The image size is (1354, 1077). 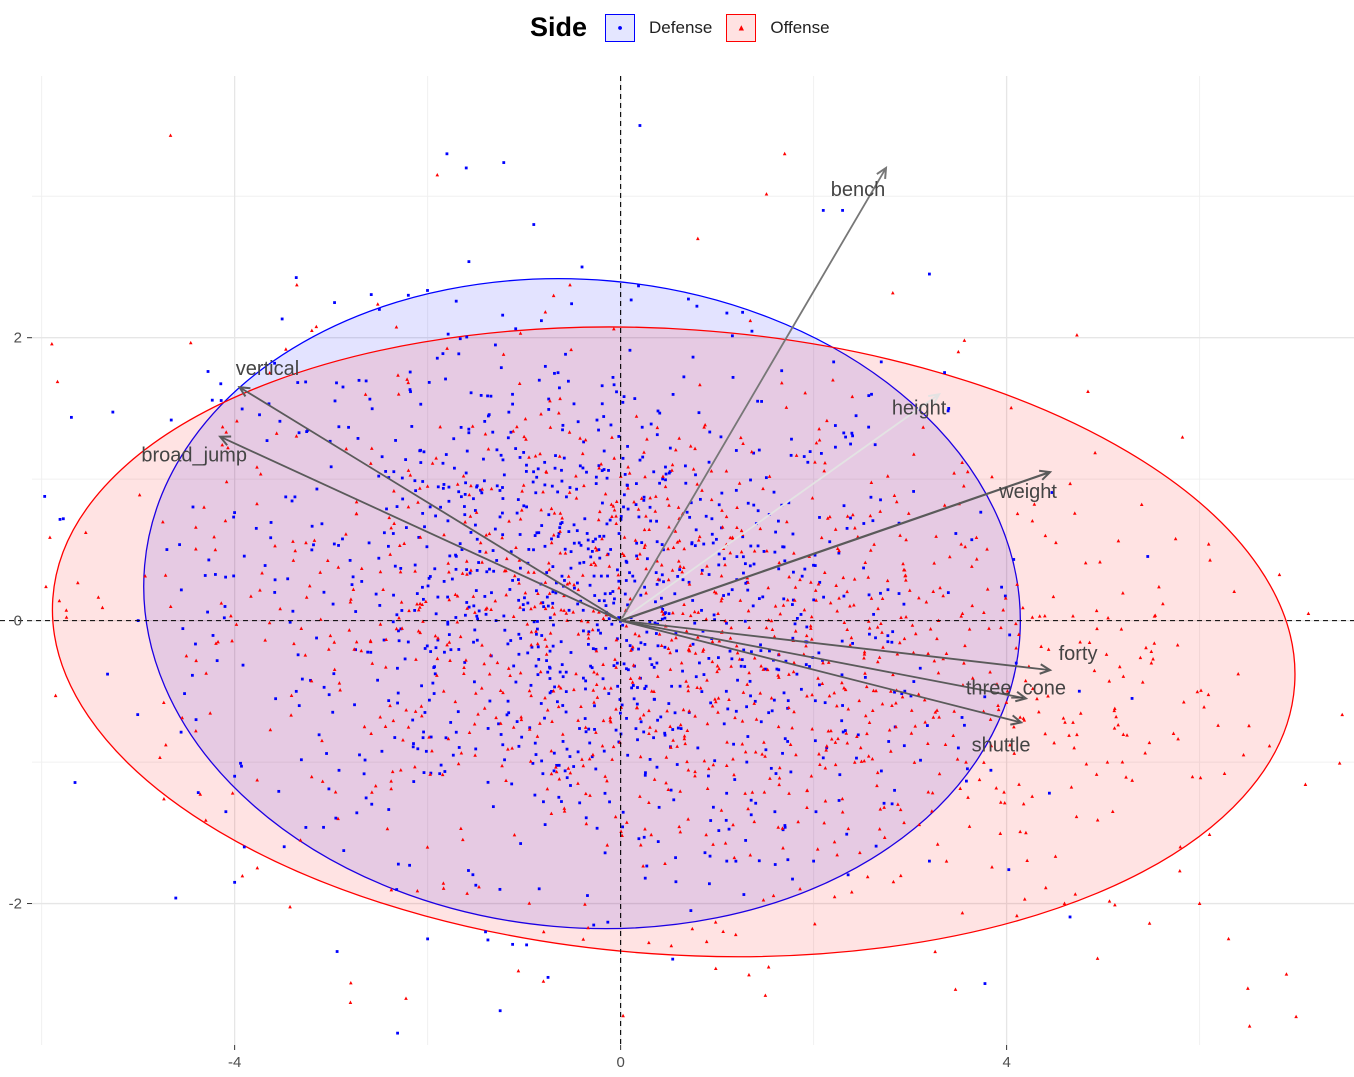 What do you see at coordinates (1027, 492) in the screenshot?
I see `vector-label-weight: weight` at bounding box center [1027, 492].